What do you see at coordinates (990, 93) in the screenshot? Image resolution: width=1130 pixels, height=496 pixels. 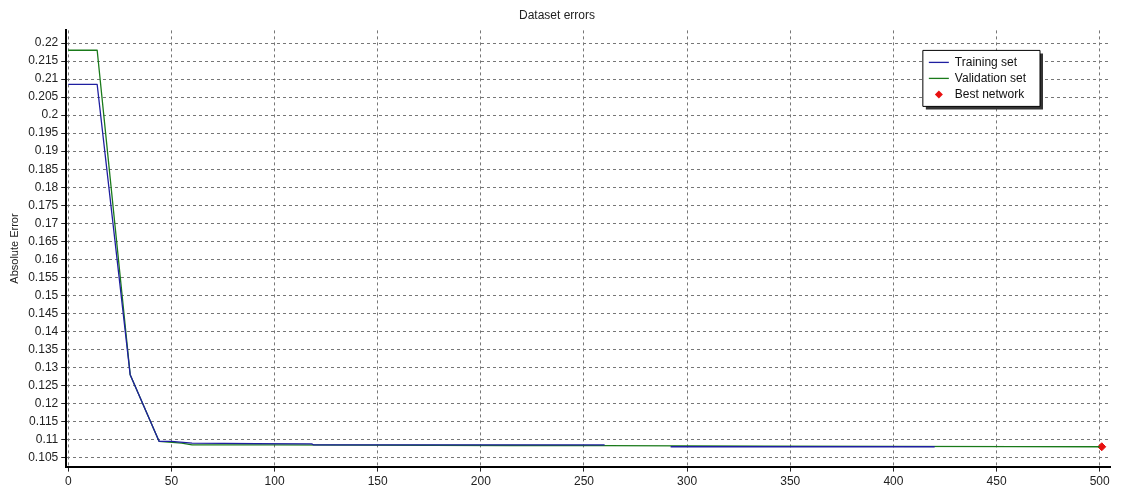 I see `legend-label: Best network` at bounding box center [990, 93].